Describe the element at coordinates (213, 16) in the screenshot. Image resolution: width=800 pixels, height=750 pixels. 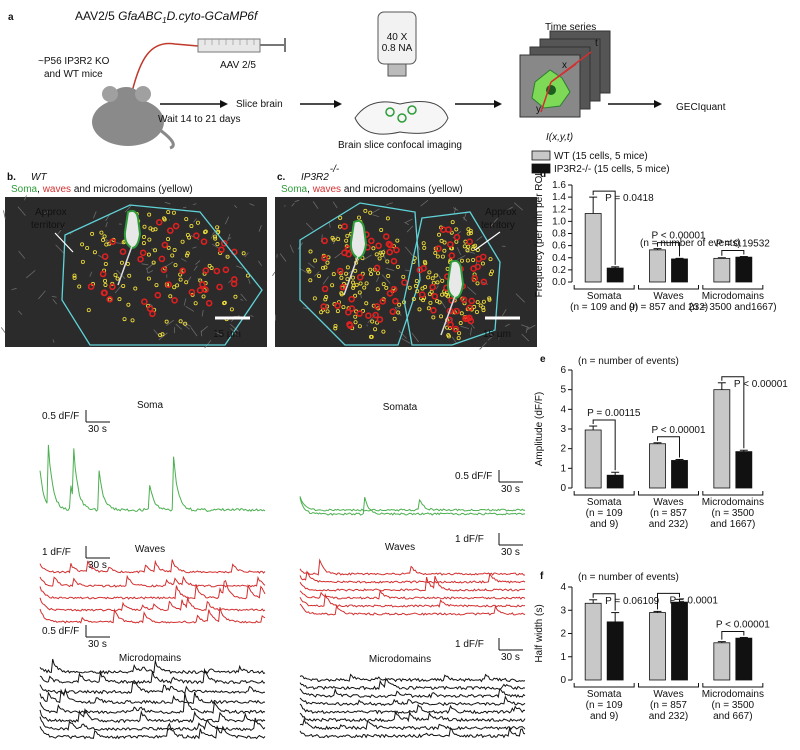
I see `construct-part: D.cyto-GCaMP6f` at that location.